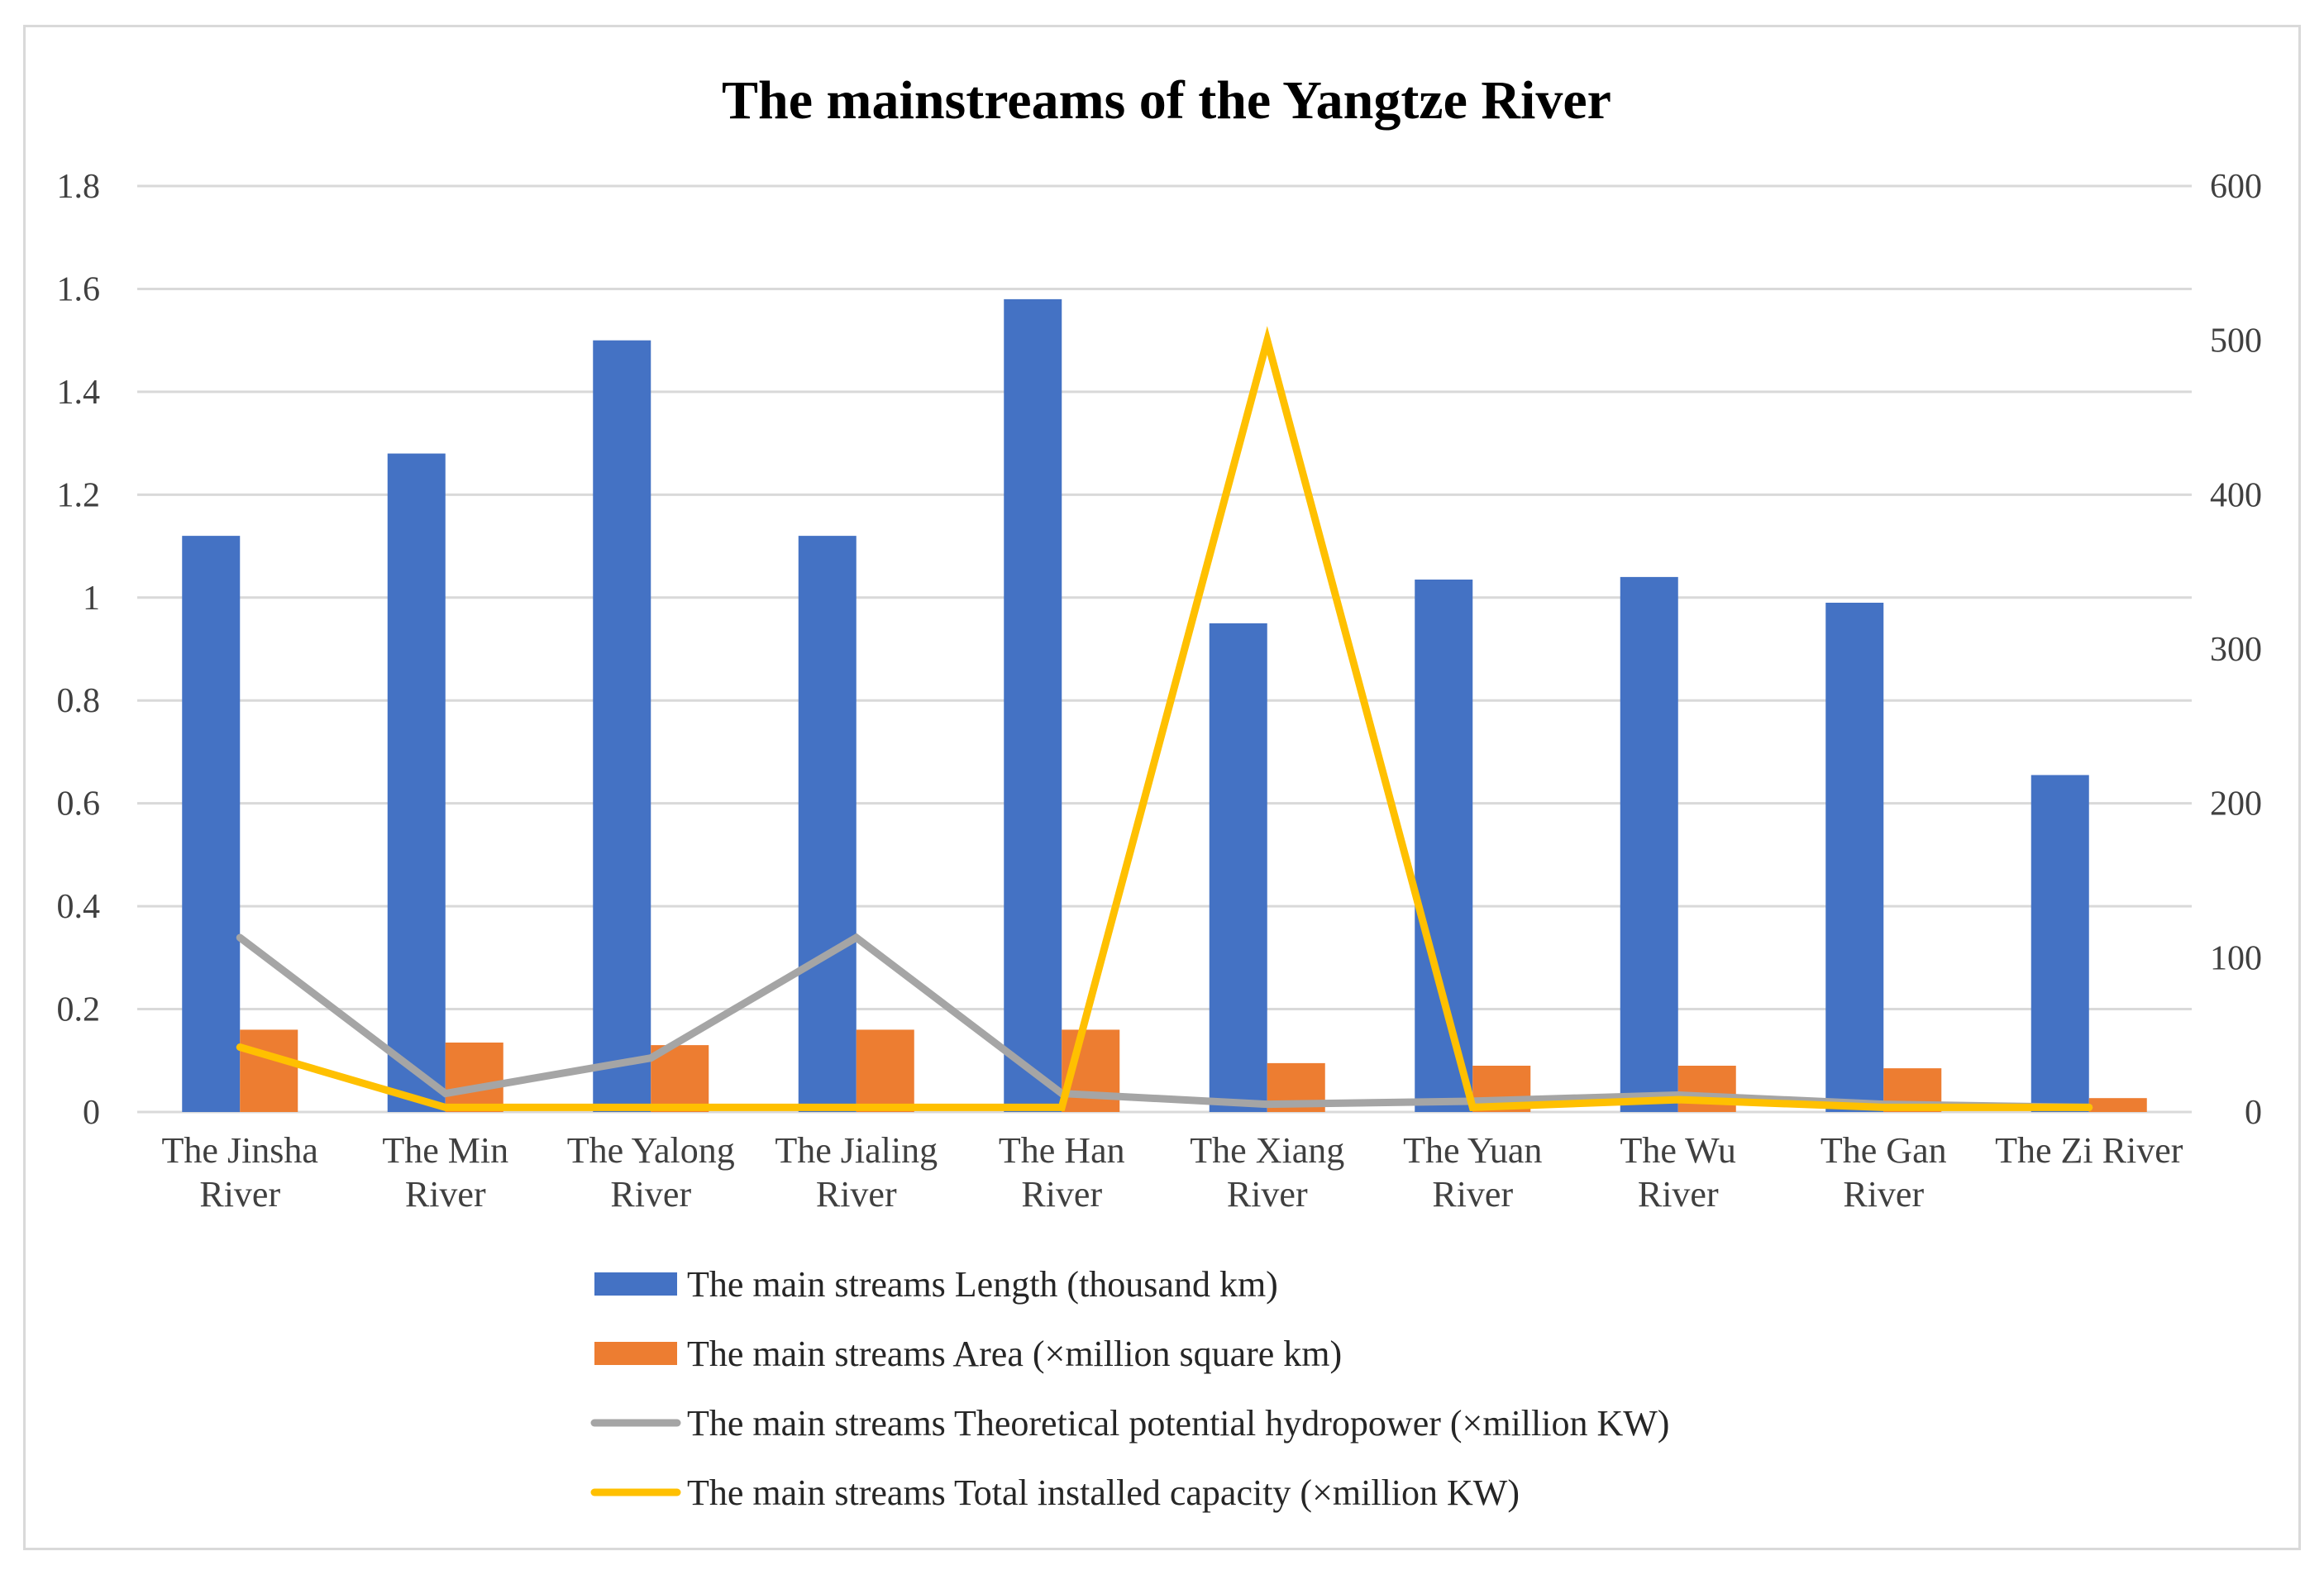  I want to click on category-label: The Gan, so click(1884, 1150).